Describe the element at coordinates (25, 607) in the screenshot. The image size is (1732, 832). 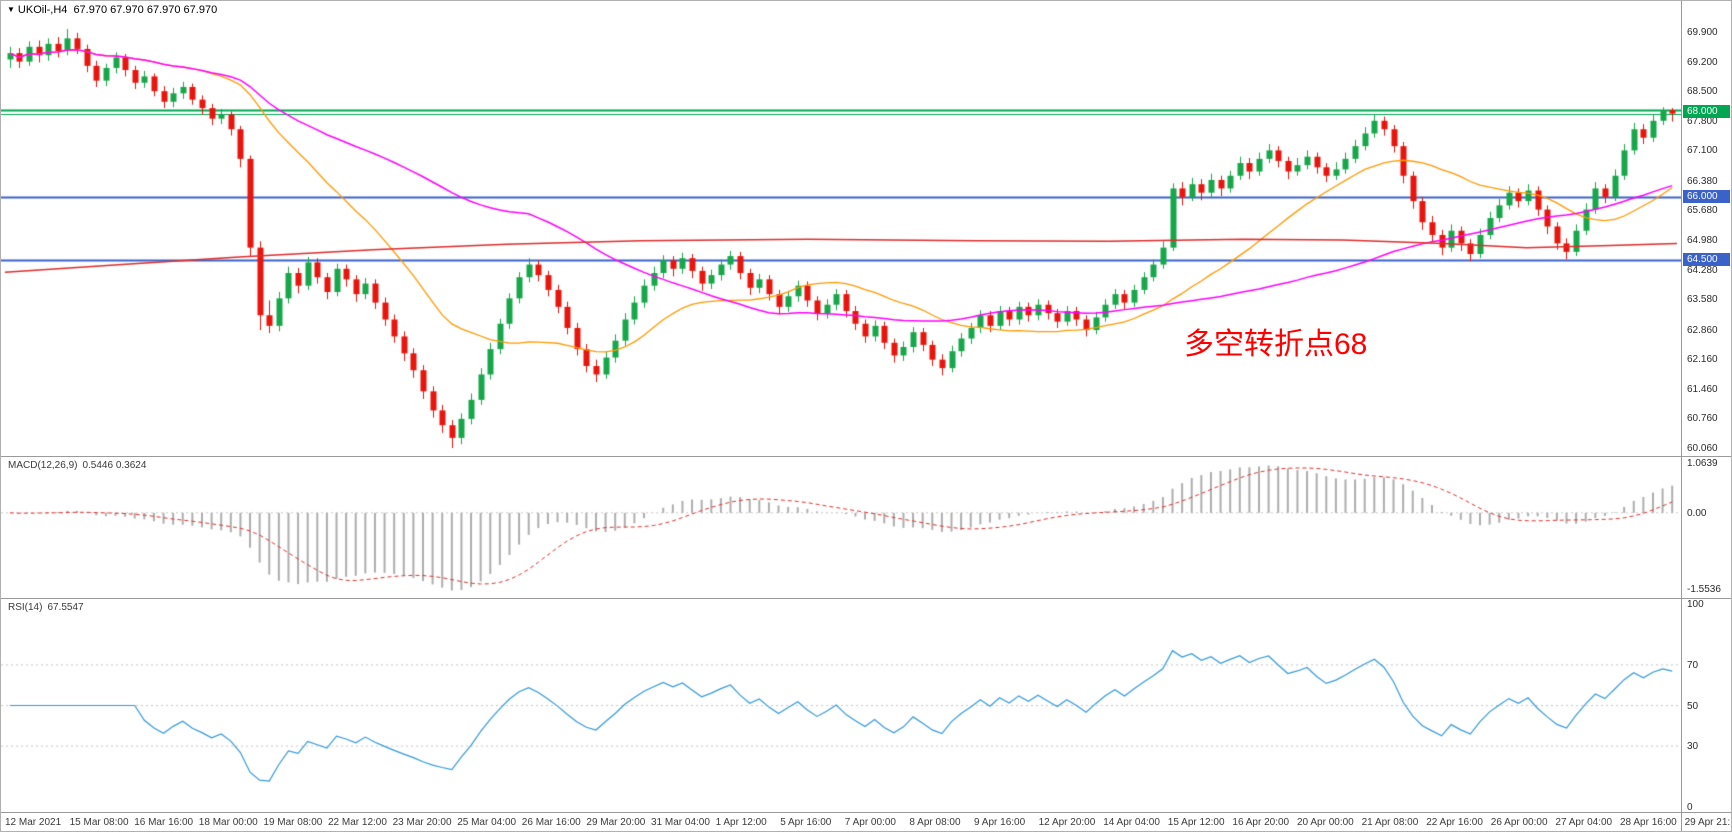
I see `rsi-name: RSI(14)` at that location.